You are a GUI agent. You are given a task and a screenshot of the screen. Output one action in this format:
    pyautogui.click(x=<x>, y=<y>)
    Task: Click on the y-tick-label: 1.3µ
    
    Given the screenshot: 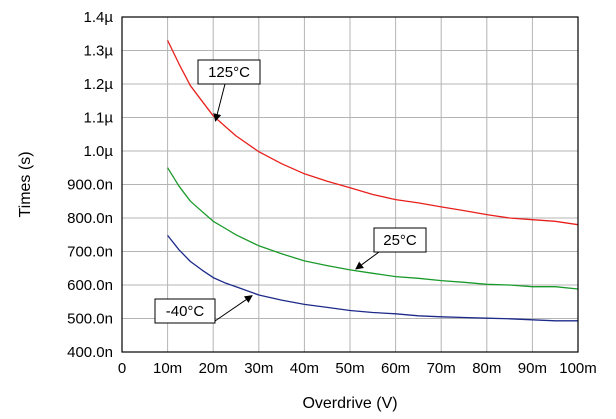 What is the action you would take?
    pyautogui.click(x=99, y=51)
    